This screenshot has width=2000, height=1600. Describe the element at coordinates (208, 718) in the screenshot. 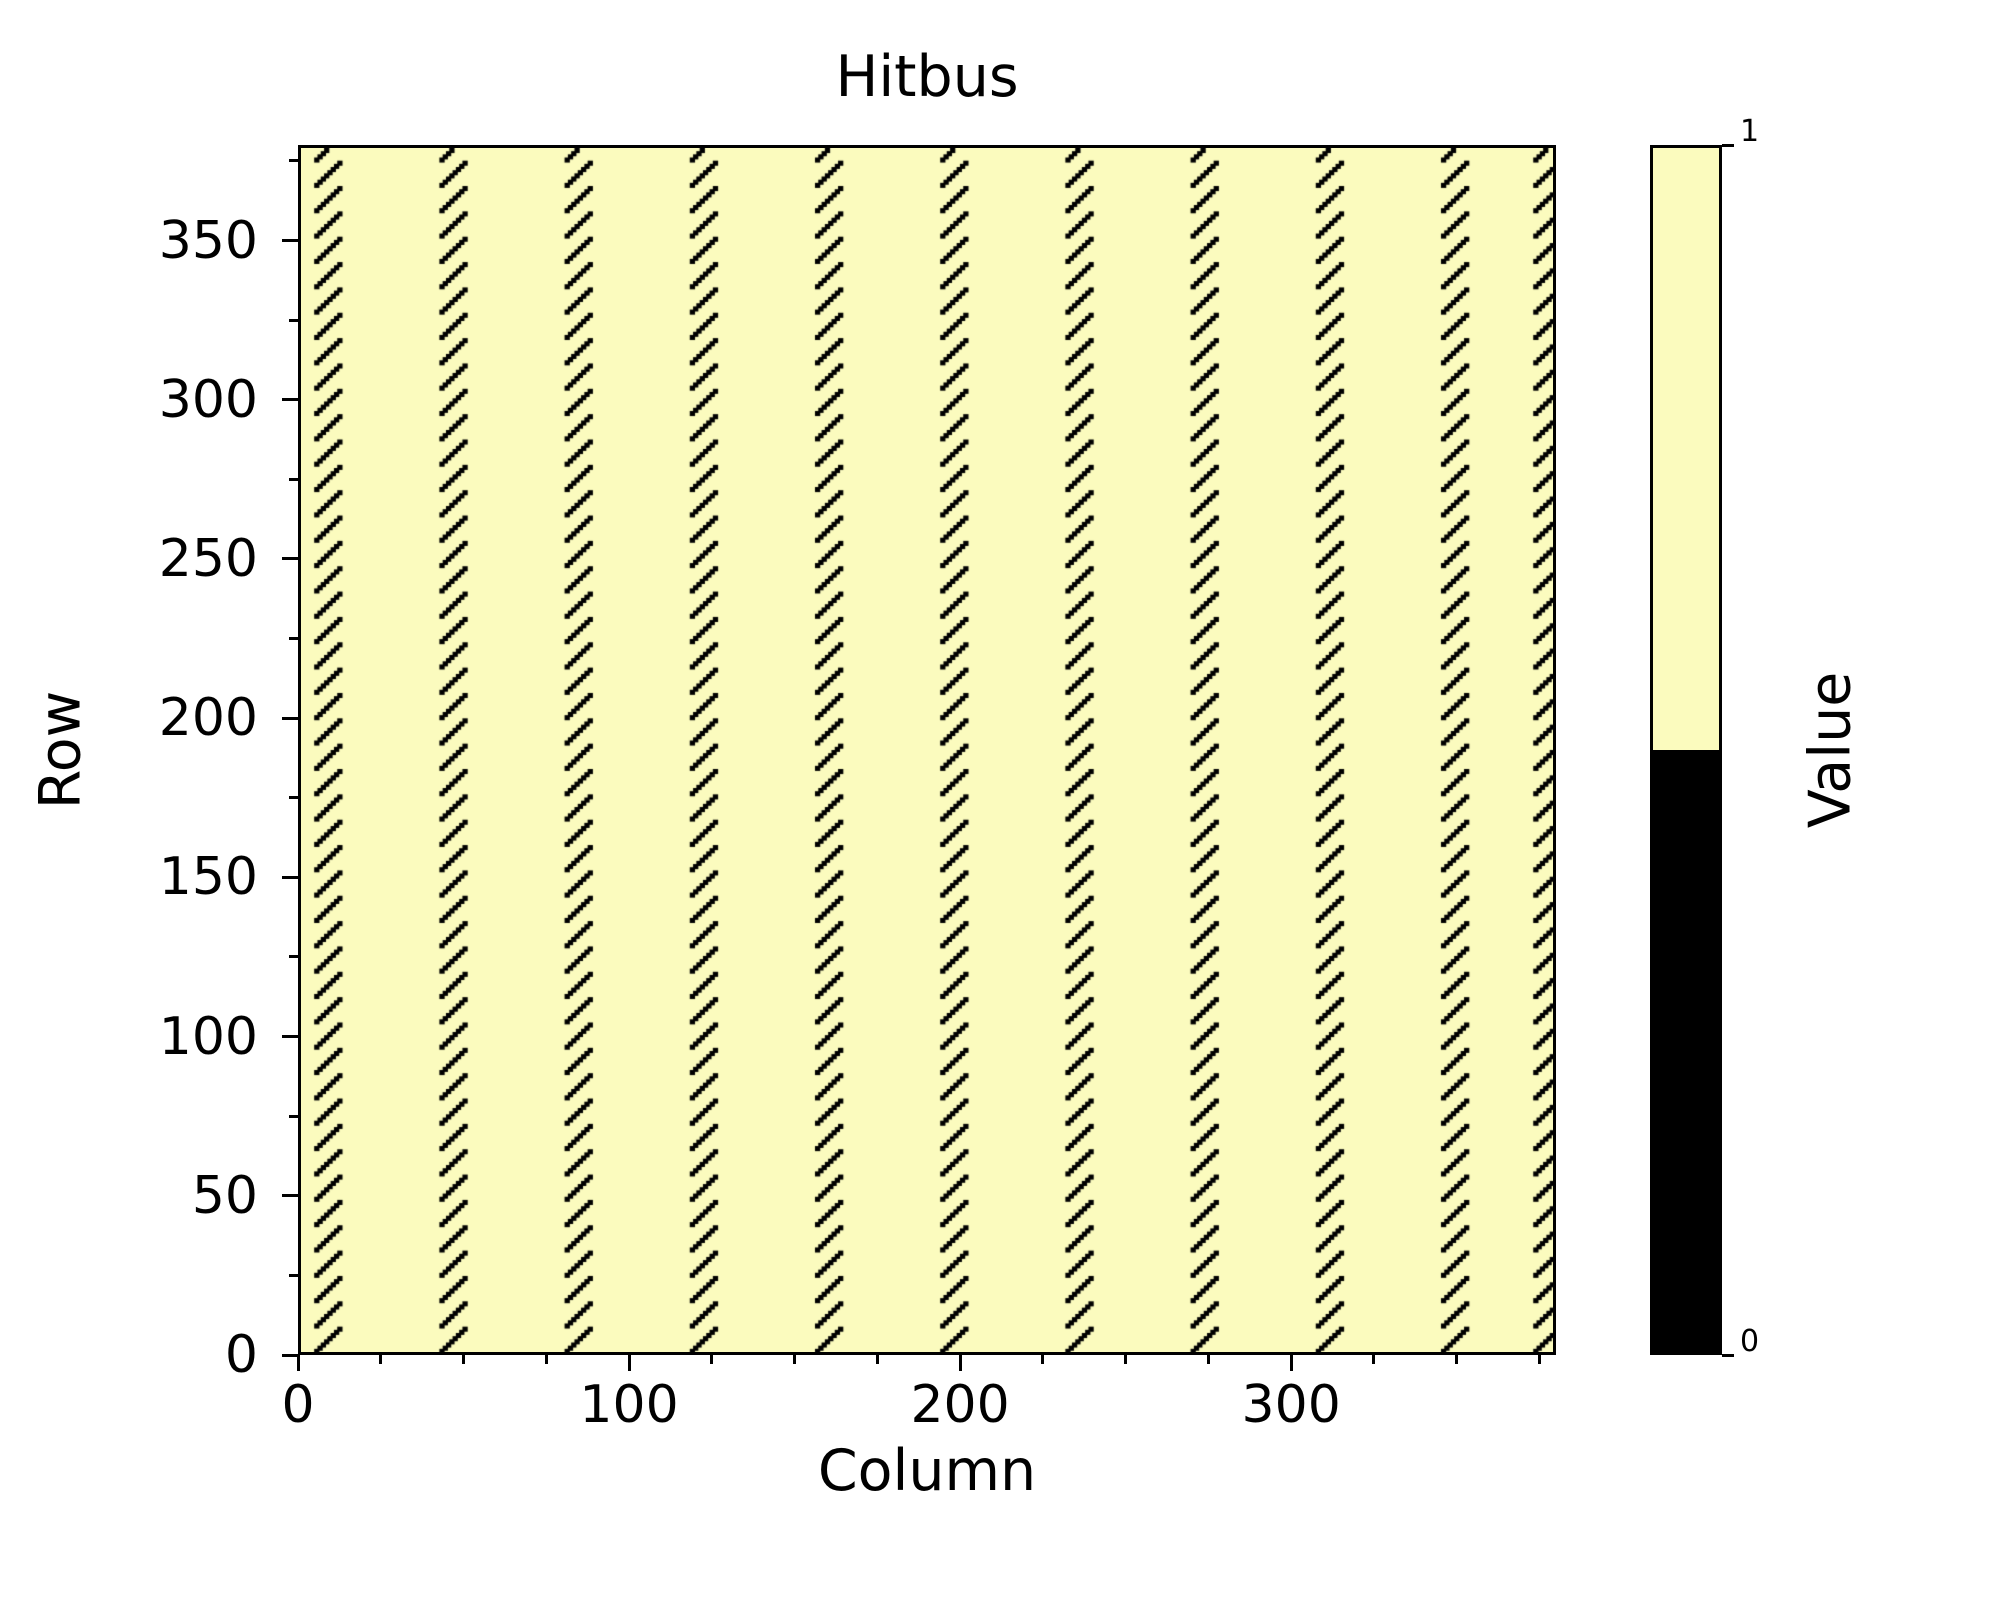

I see `y-tick-label: 200` at that location.